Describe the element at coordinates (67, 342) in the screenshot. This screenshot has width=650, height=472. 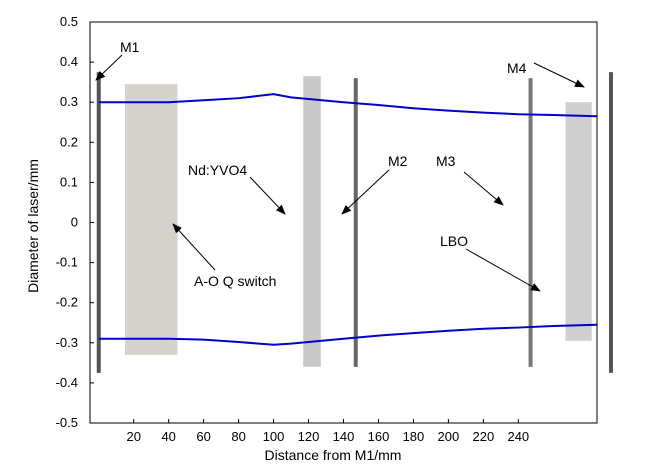
I see `y-tick-label: -0.3` at that location.